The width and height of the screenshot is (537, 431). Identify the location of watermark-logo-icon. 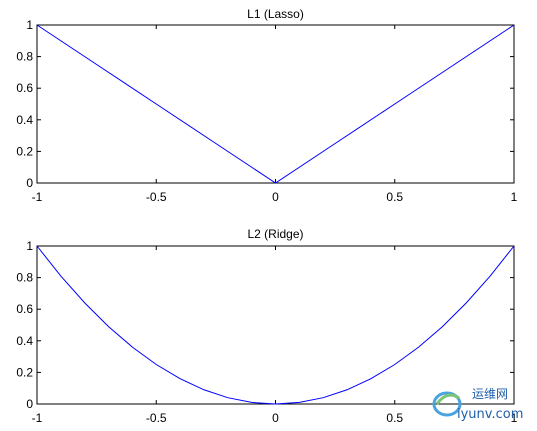
(447, 404).